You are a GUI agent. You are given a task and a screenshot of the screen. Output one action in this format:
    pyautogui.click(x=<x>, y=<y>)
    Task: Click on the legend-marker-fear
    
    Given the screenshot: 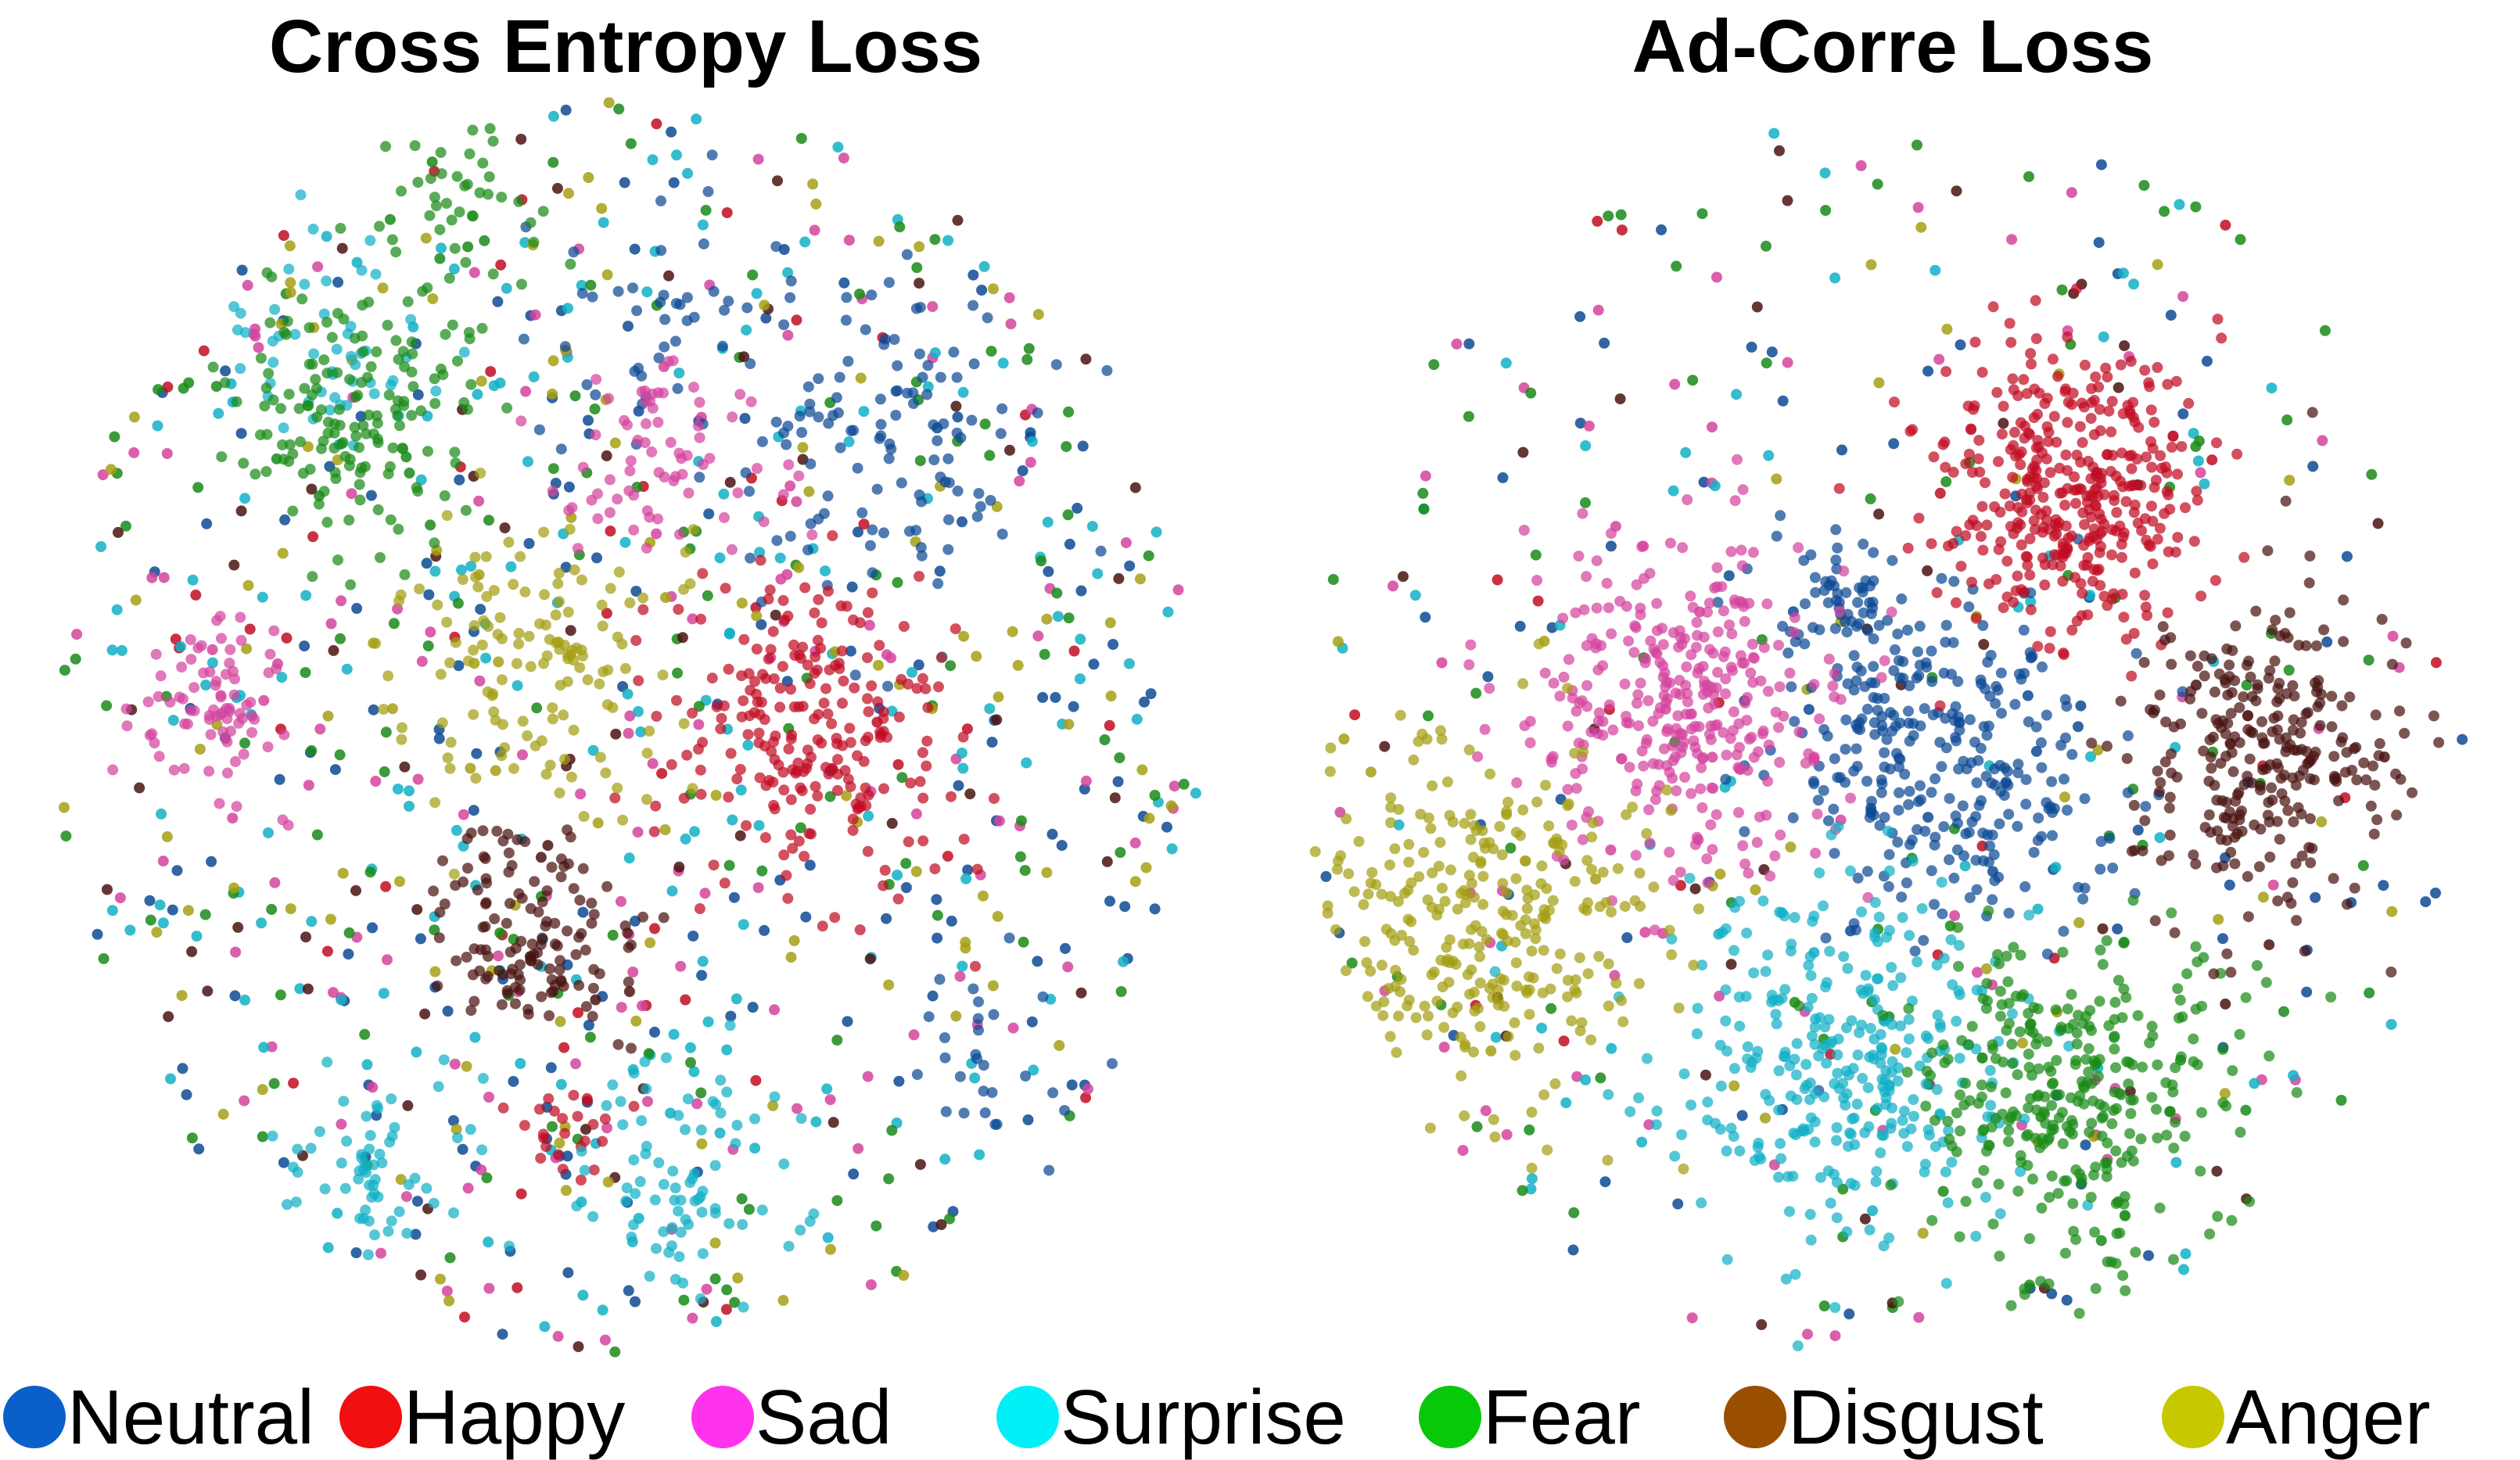 What is the action you would take?
    pyautogui.click(x=1450, y=1417)
    